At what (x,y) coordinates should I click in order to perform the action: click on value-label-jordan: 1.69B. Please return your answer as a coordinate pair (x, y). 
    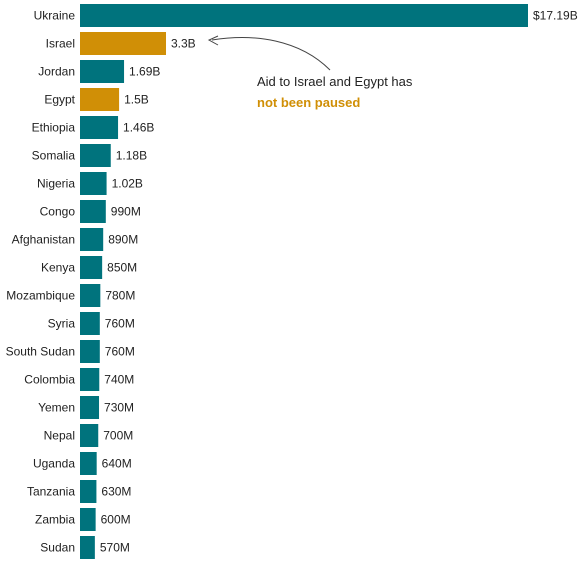
    Looking at the image, I should click on (144, 72).